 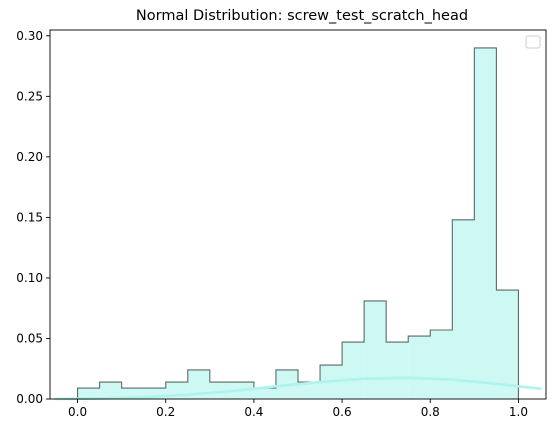 I want to click on y-tick-label: 0.25, so click(x=29, y=96).